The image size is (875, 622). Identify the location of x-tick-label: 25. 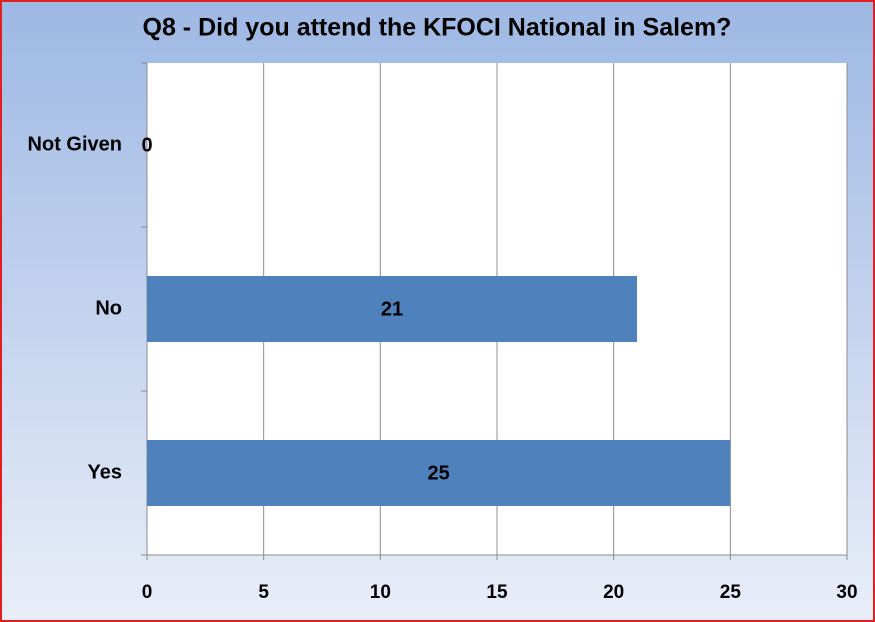
(731, 592).